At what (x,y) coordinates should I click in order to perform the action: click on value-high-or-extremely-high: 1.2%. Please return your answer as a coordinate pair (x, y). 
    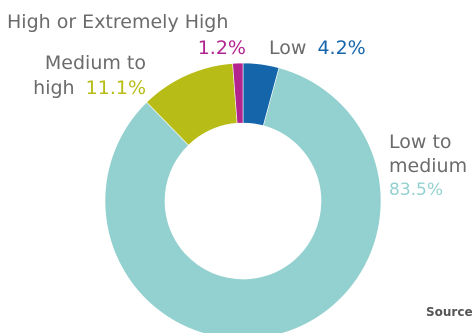
    Looking at the image, I should click on (222, 48).